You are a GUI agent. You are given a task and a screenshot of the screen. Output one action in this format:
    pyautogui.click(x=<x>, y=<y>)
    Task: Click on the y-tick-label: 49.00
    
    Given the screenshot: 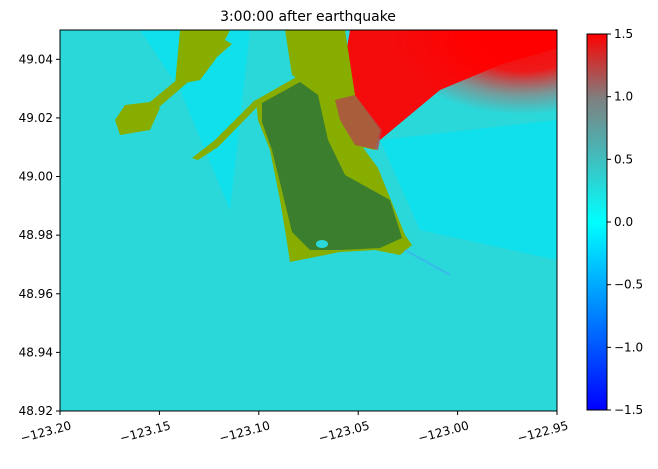 What is the action you would take?
    pyautogui.click(x=36, y=177)
    